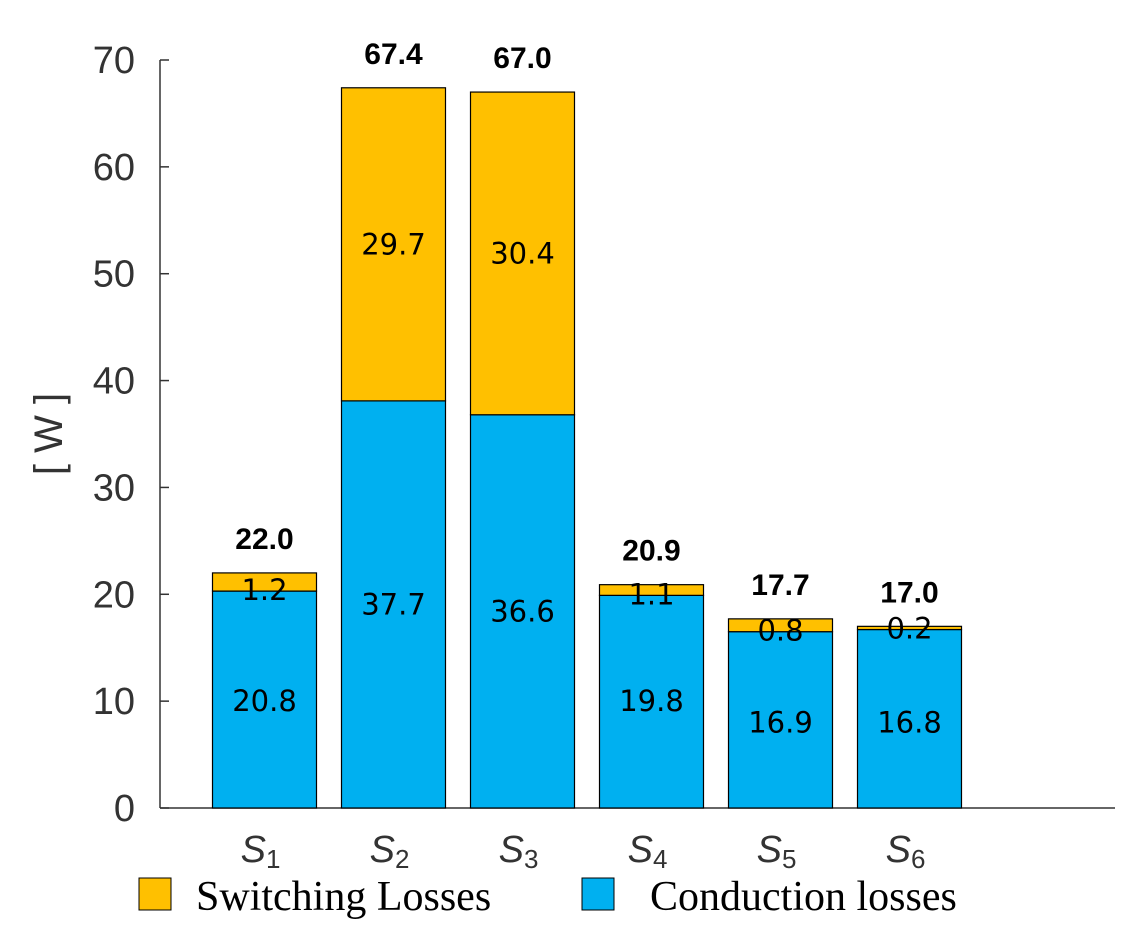 The height and width of the screenshot is (939, 1139). Describe the element at coordinates (114, 595) in the screenshot. I see `y-tick-label: 20` at that location.